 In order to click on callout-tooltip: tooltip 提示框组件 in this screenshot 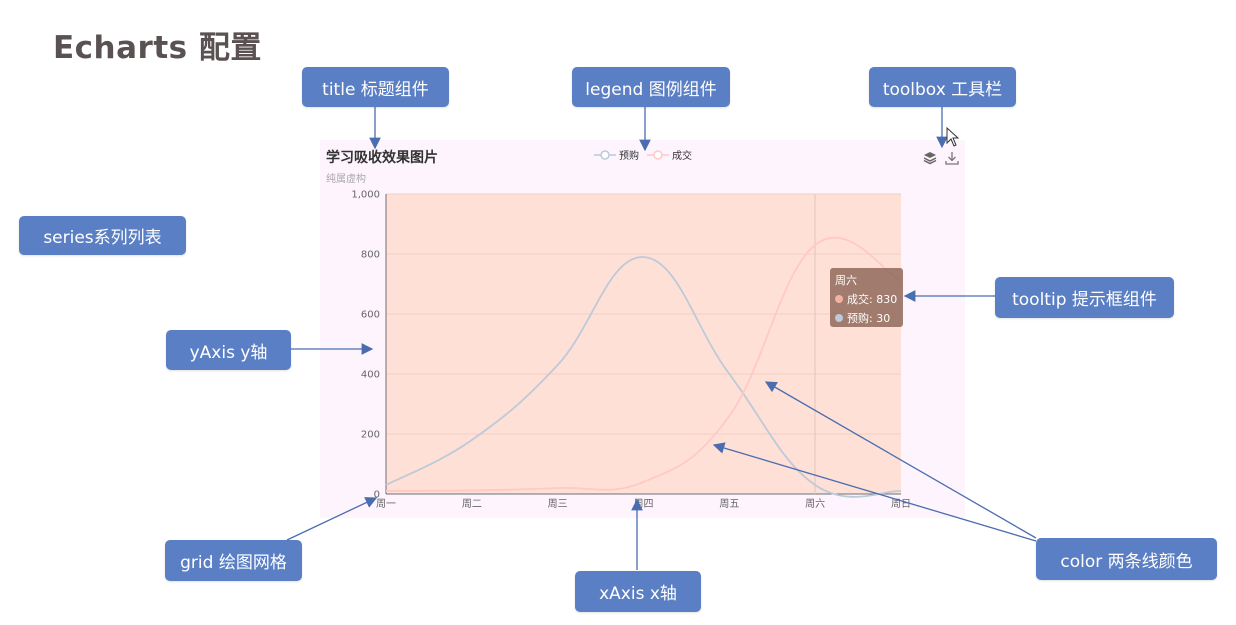, I will do `click(1084, 297)`.